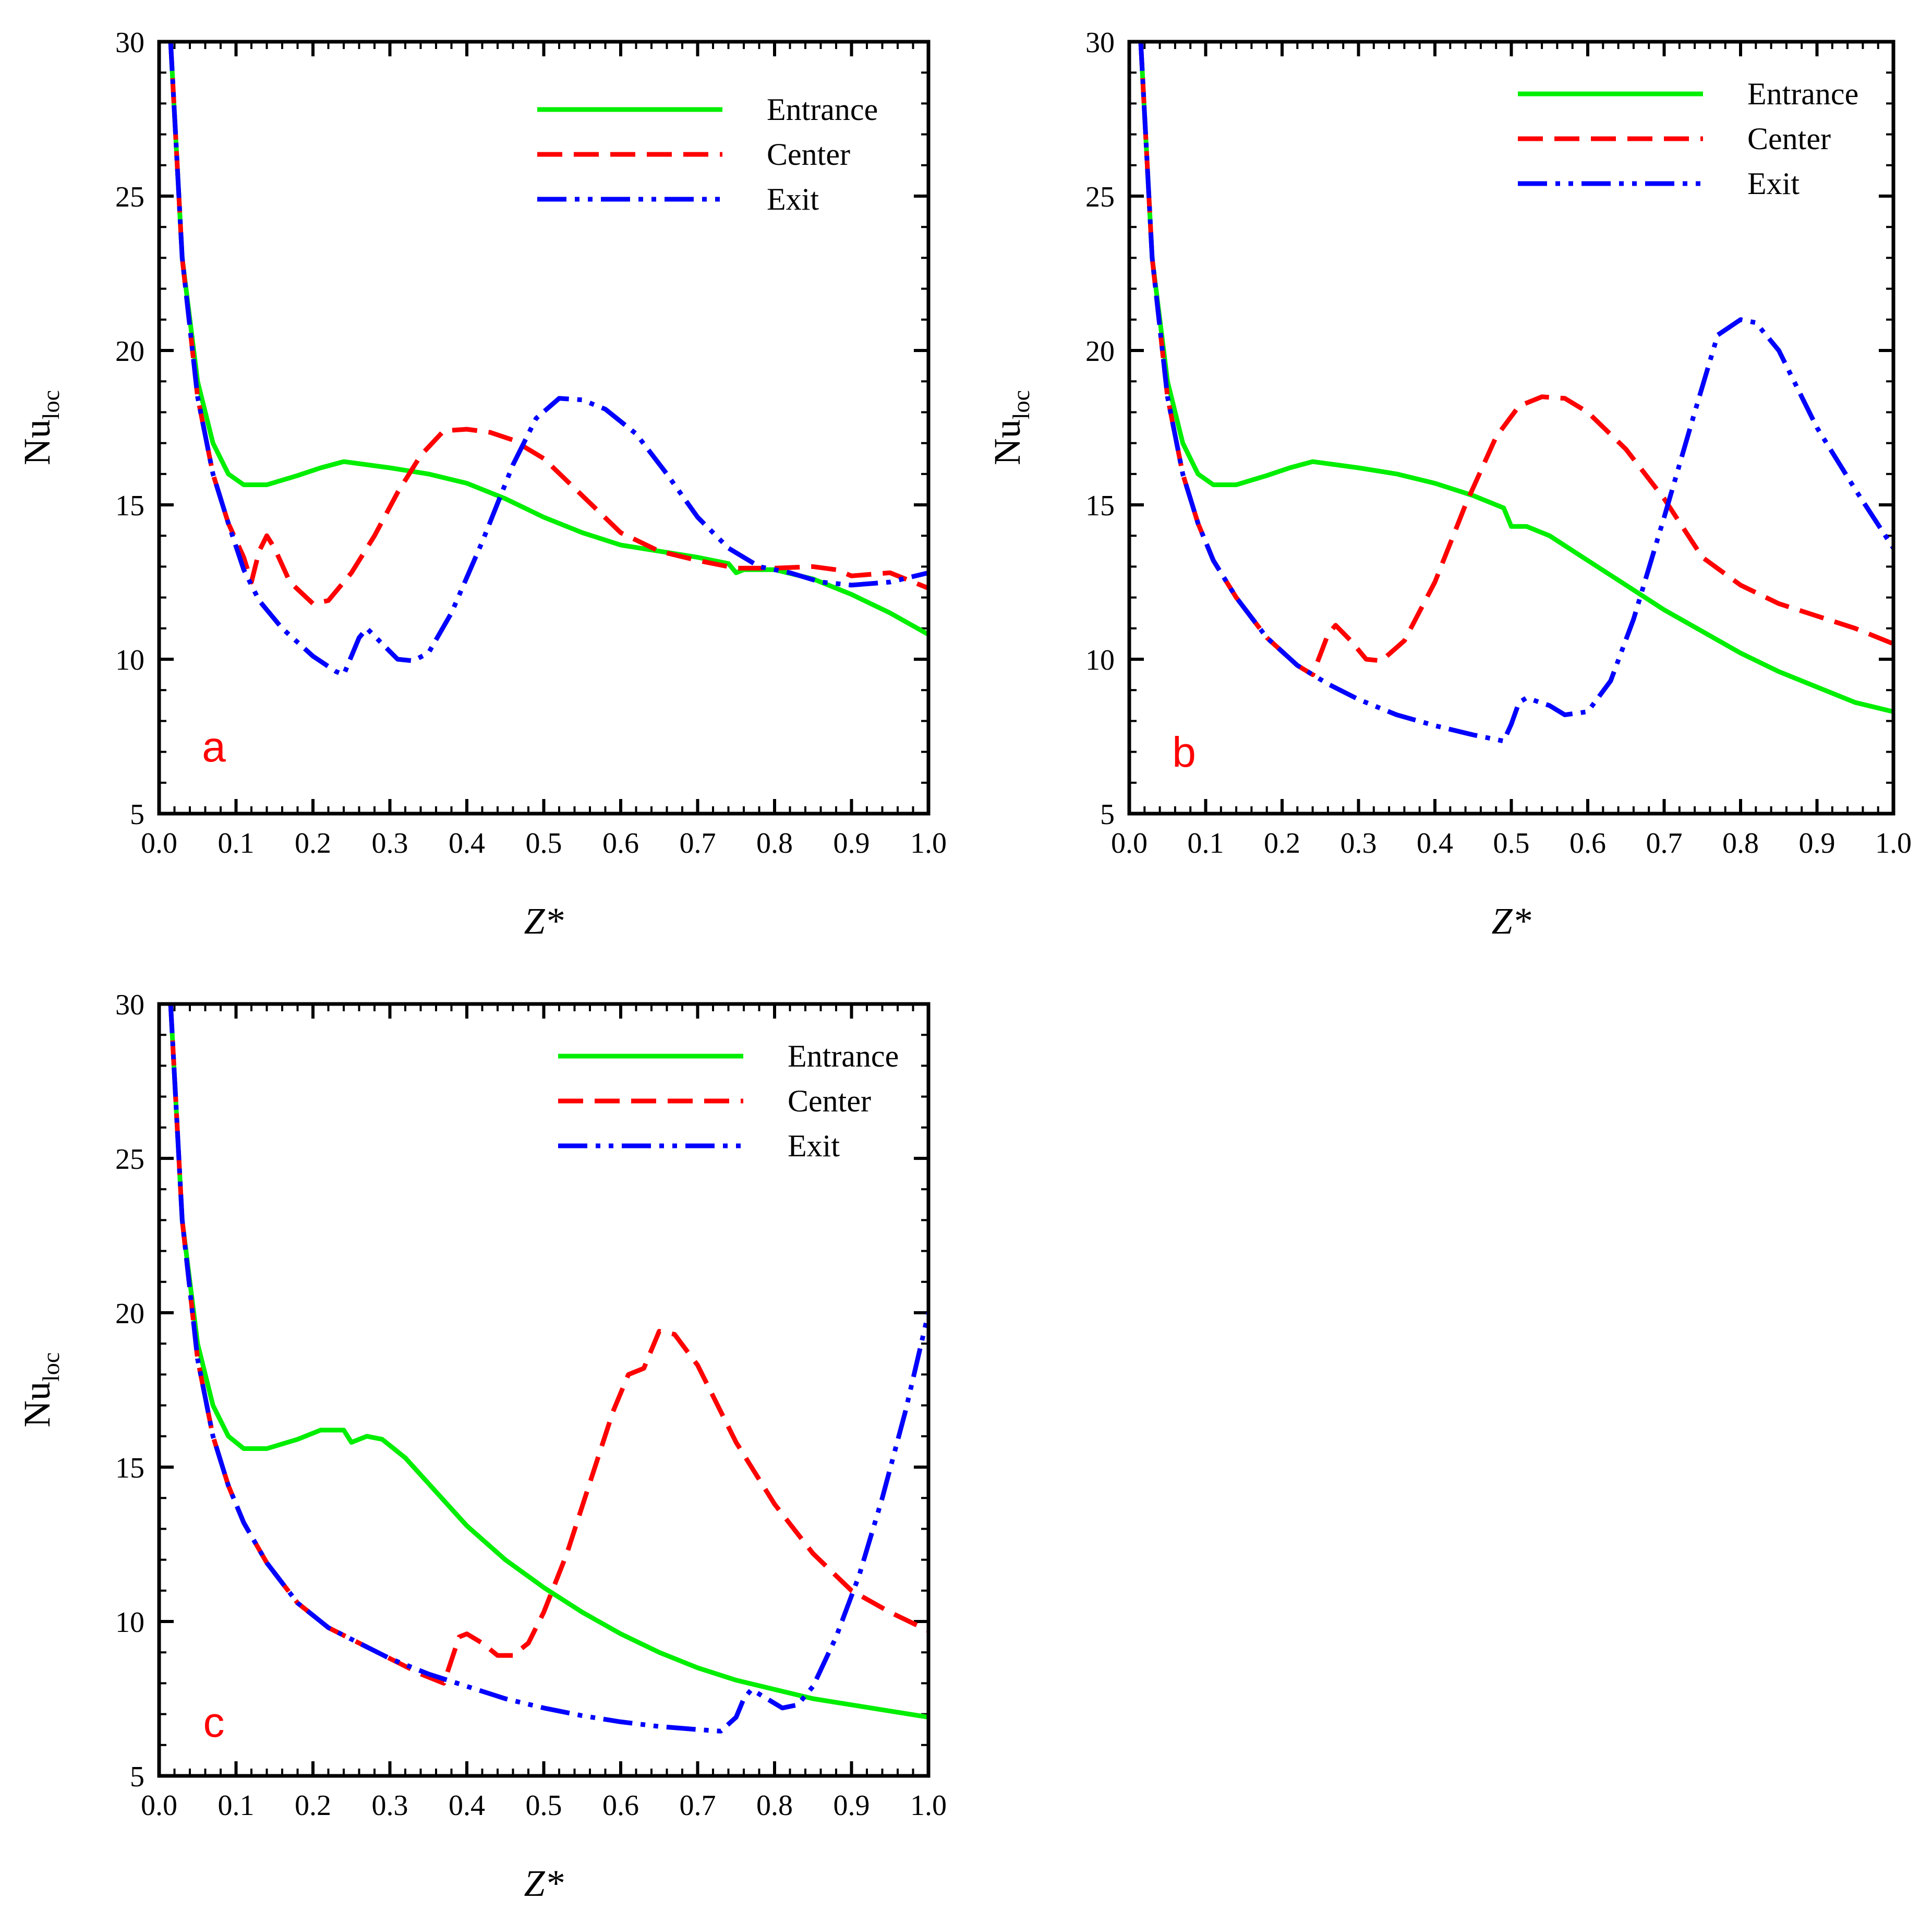  What do you see at coordinates (214, 747) in the screenshot?
I see `panel-label: a` at bounding box center [214, 747].